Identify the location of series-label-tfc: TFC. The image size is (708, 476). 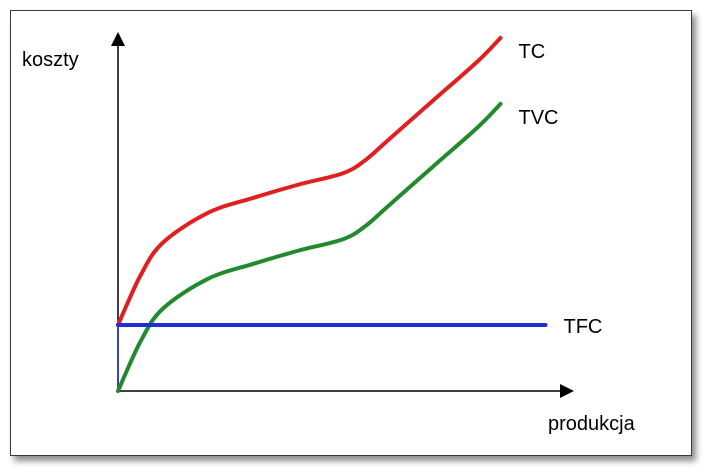
(583, 327).